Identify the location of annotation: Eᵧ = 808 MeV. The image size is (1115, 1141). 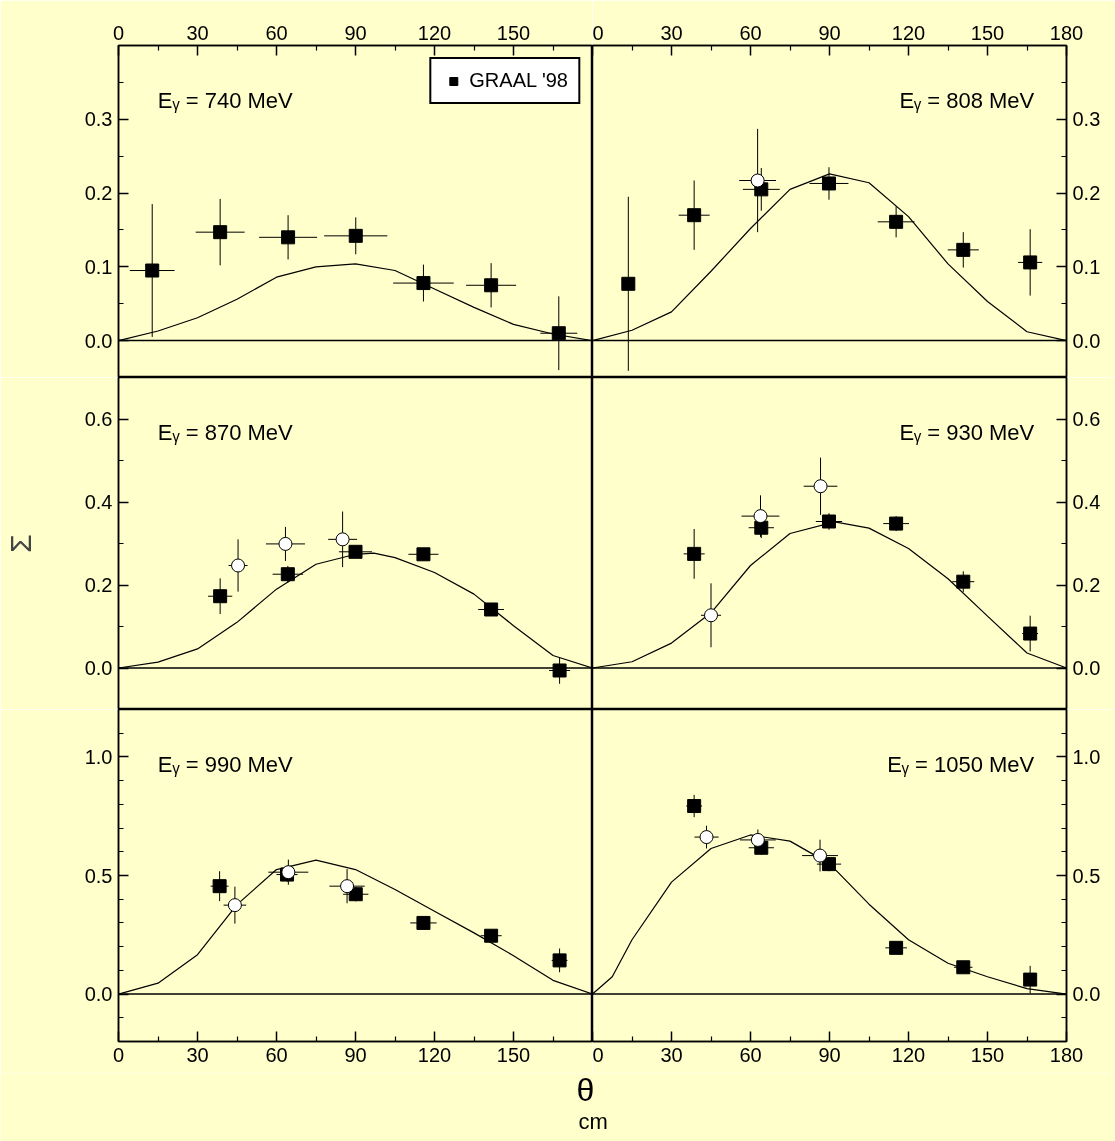
(967, 100).